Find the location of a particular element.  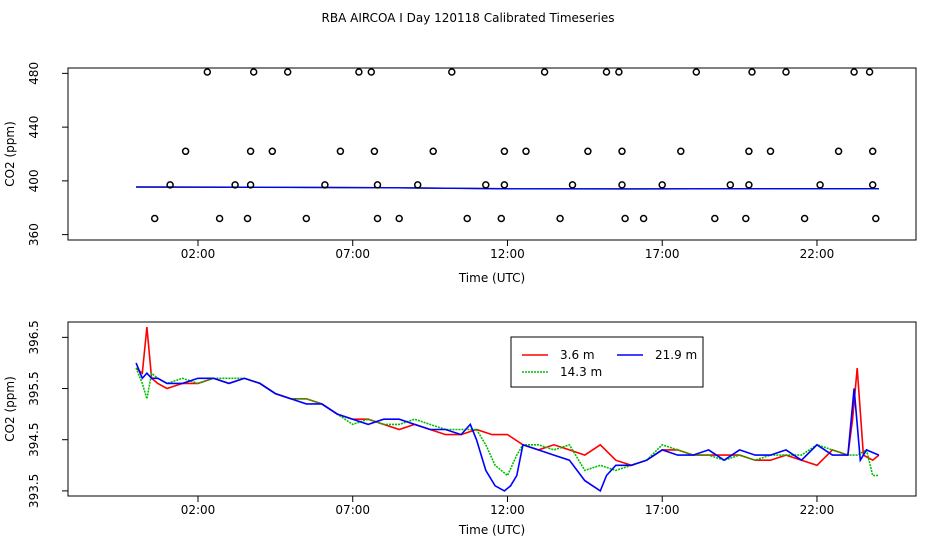

legend-label: 3.6 m is located at coordinates (577, 355).